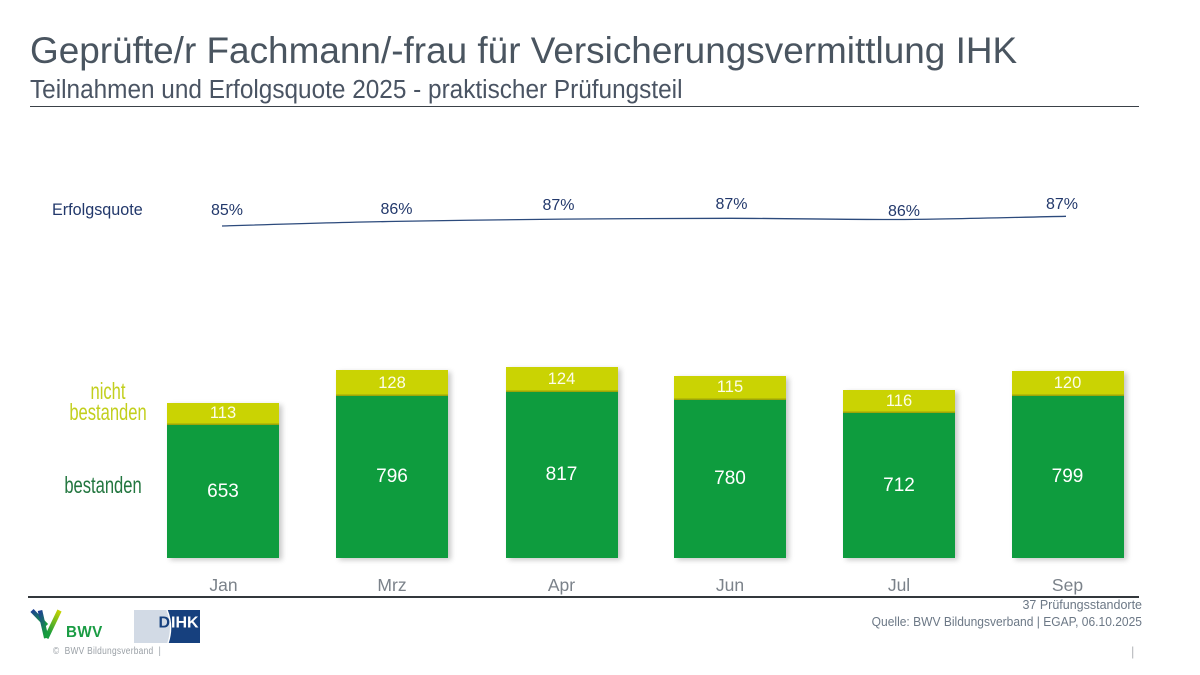 The height and width of the screenshot is (675, 1200). I want to click on svg-text: D, so click(165, 623).